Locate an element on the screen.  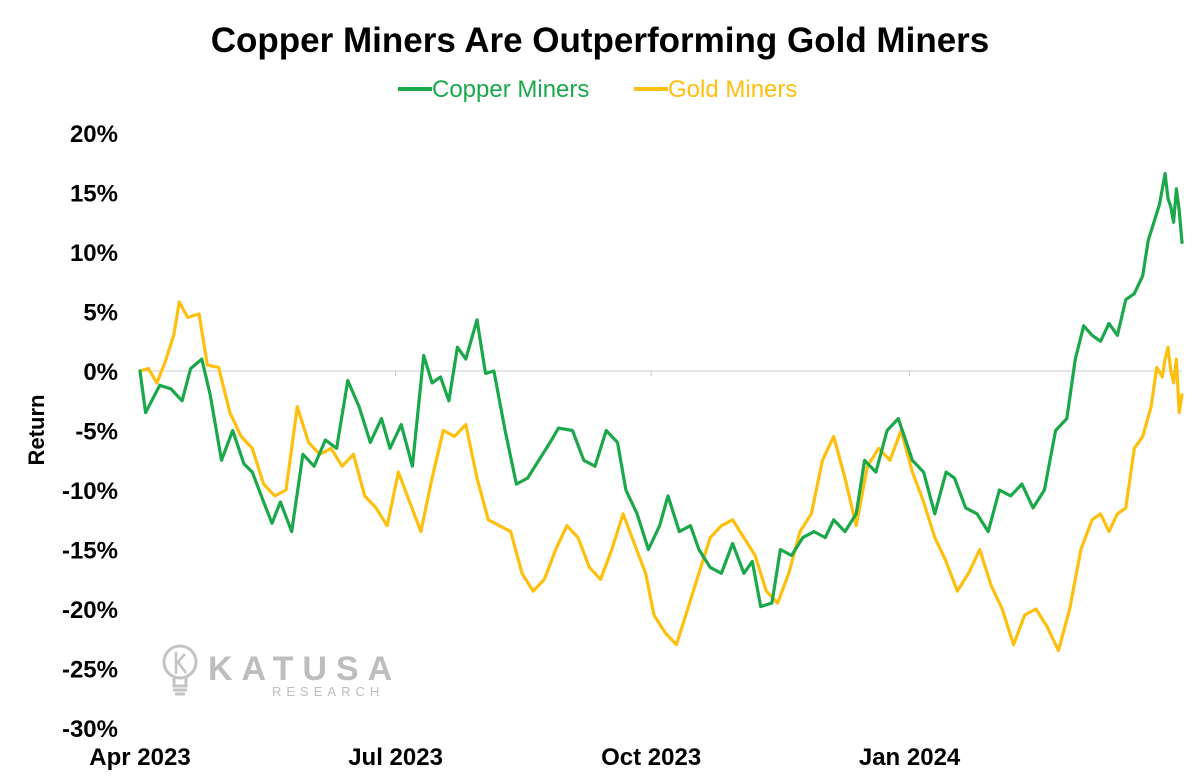
x-tick-label: Jan 2024 is located at coordinates (910, 757).